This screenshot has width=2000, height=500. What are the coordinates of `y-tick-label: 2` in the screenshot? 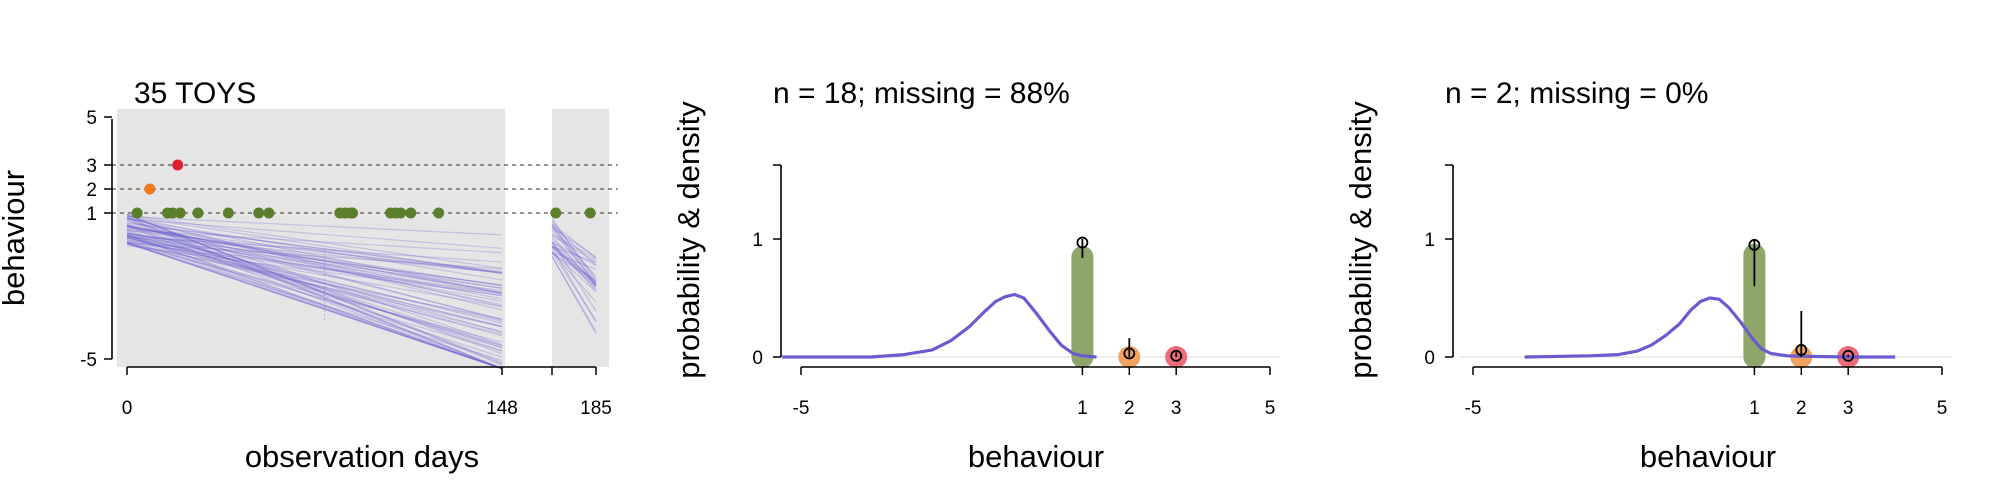 It's located at (91, 190).